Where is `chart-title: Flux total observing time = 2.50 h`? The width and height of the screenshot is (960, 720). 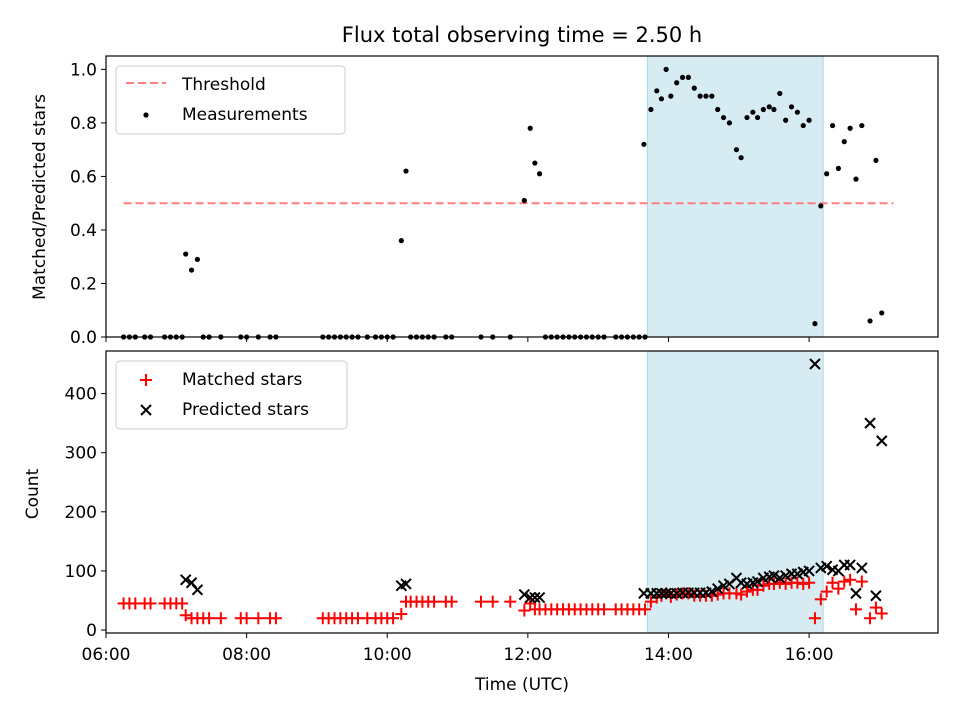 chart-title: Flux total observing time = 2.50 h is located at coordinates (522, 35).